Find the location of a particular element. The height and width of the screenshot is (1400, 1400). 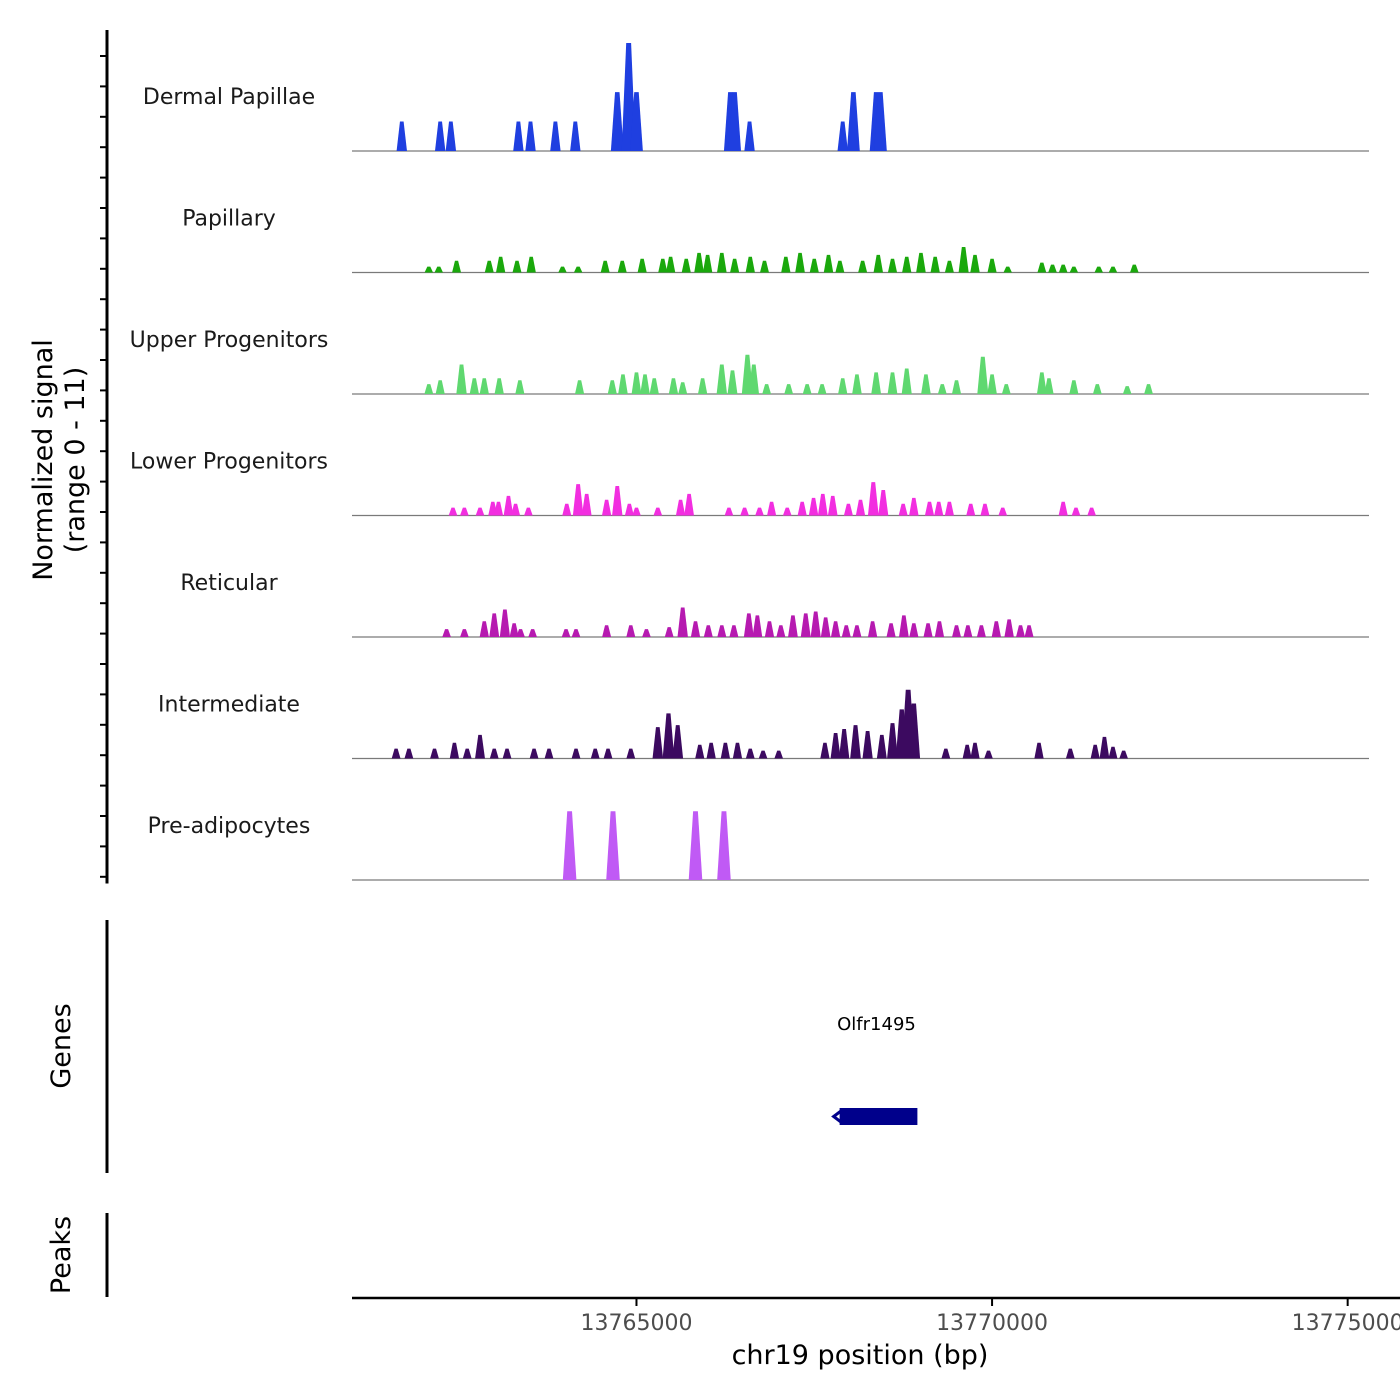

x-tick-label: 13775000 is located at coordinates (1346, 1323).